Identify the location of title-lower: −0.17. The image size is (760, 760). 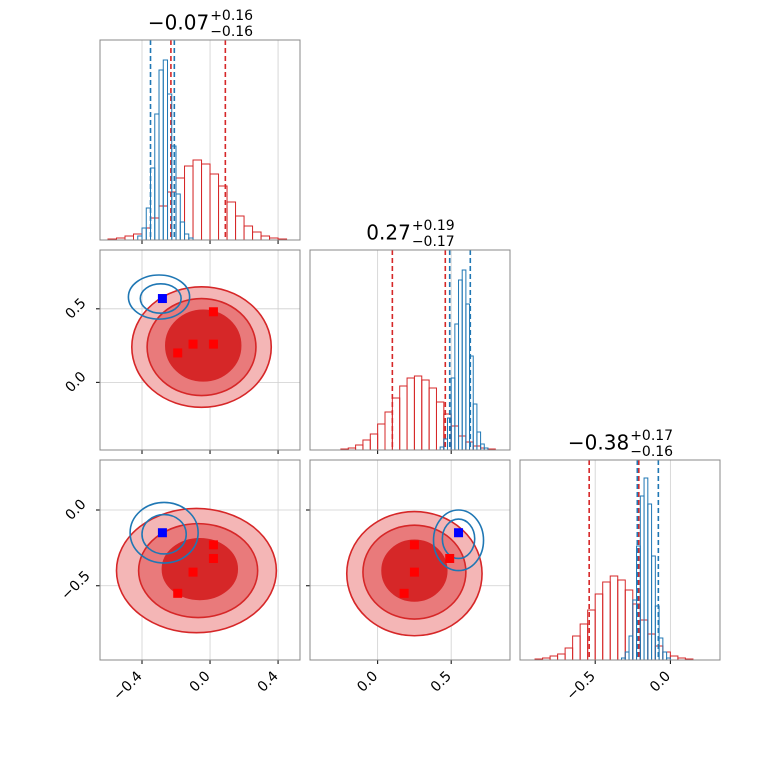
(433, 242).